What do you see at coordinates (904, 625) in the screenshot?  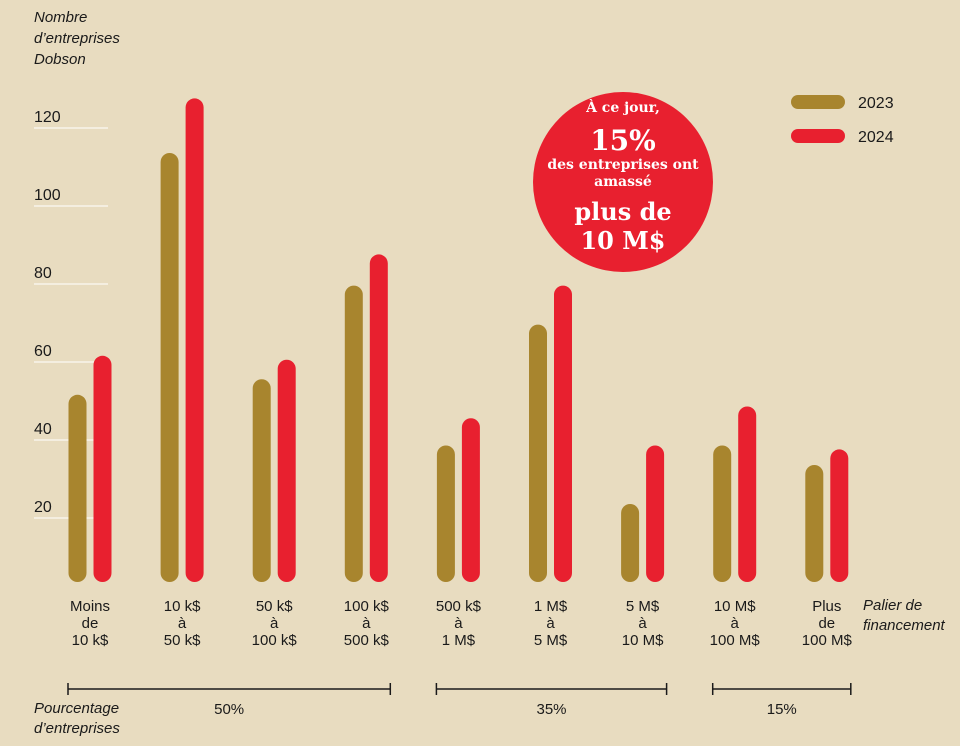 I see `x-axis-title-line: financement` at bounding box center [904, 625].